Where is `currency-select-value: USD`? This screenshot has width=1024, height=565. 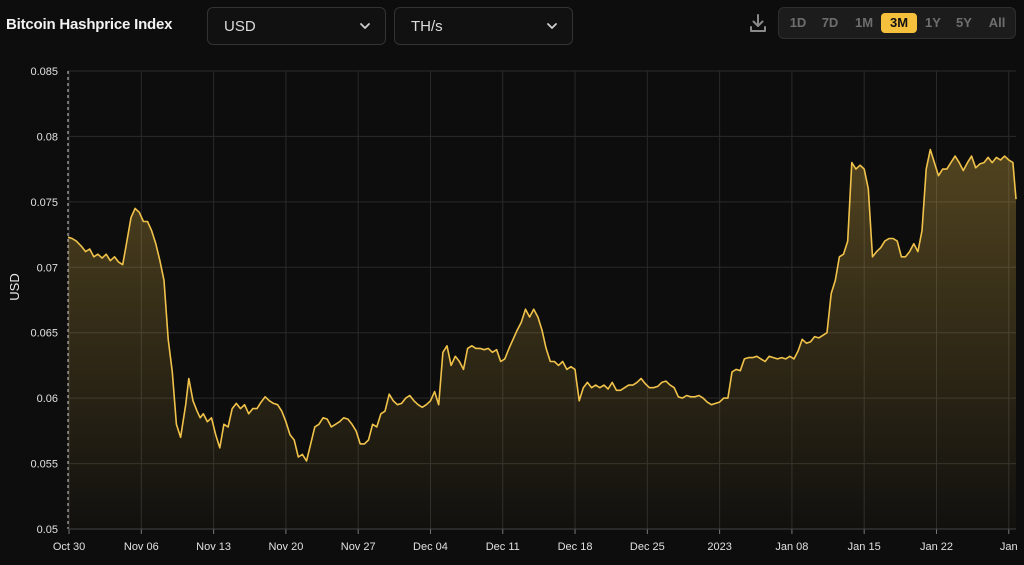
currency-select-value: USD is located at coordinates (240, 26).